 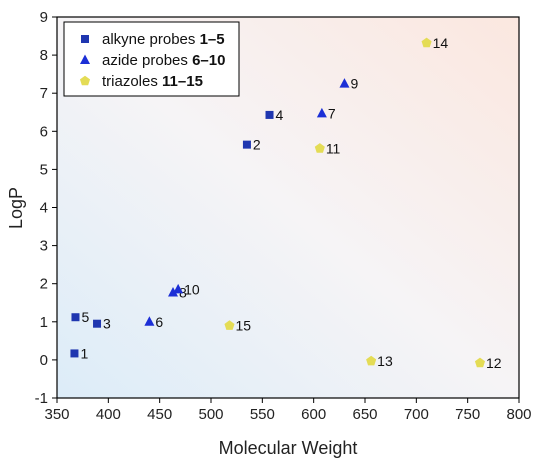 I want to click on x-tick-label: 500, so click(x=210, y=414).